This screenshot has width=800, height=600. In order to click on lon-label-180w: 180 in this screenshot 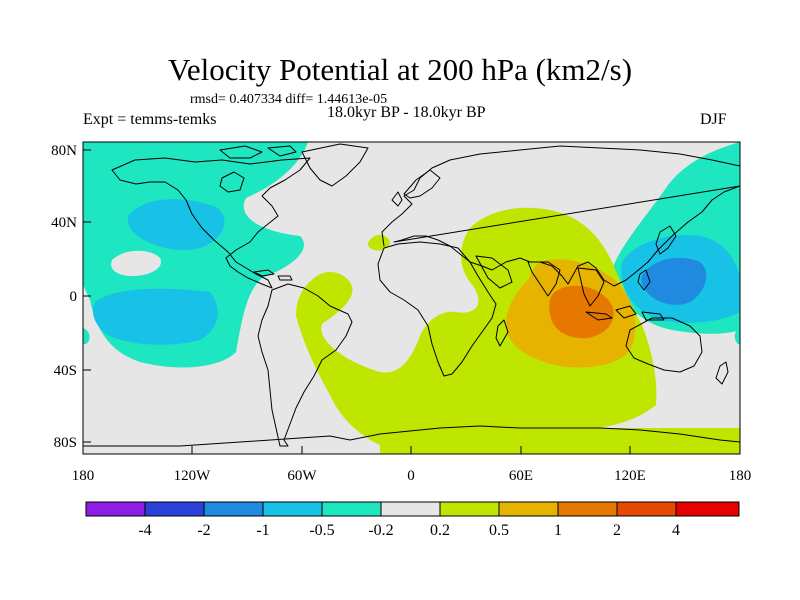, I will do `click(83, 476)`.